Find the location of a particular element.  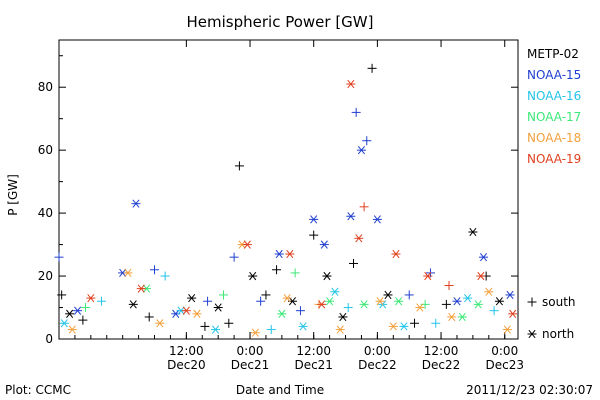

x-tick-label: 12:00 is located at coordinates (313, 351).